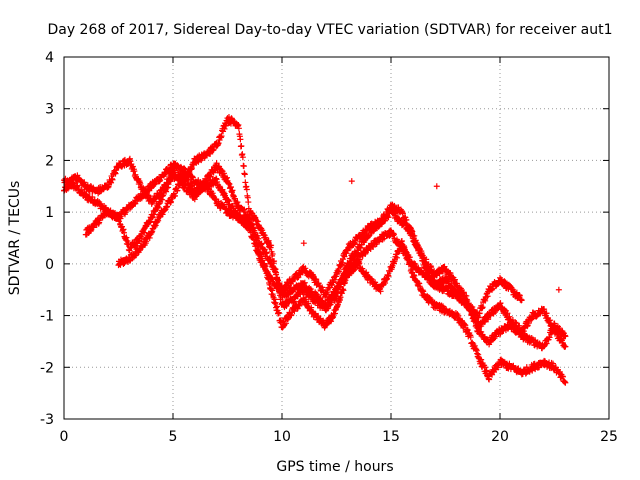 This screenshot has height=480, width=640. Describe the element at coordinates (47, 368) in the screenshot. I see `y-tick-label: -2` at that location.